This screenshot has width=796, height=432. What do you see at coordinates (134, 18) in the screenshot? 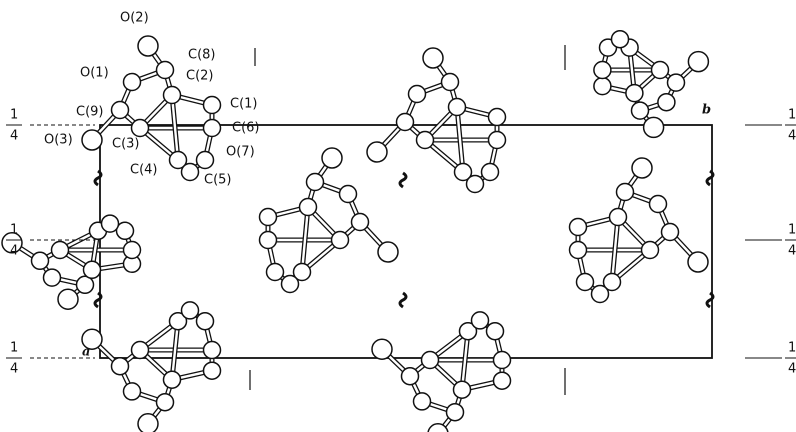
I see `atom-label: O(2)` at bounding box center [134, 18].